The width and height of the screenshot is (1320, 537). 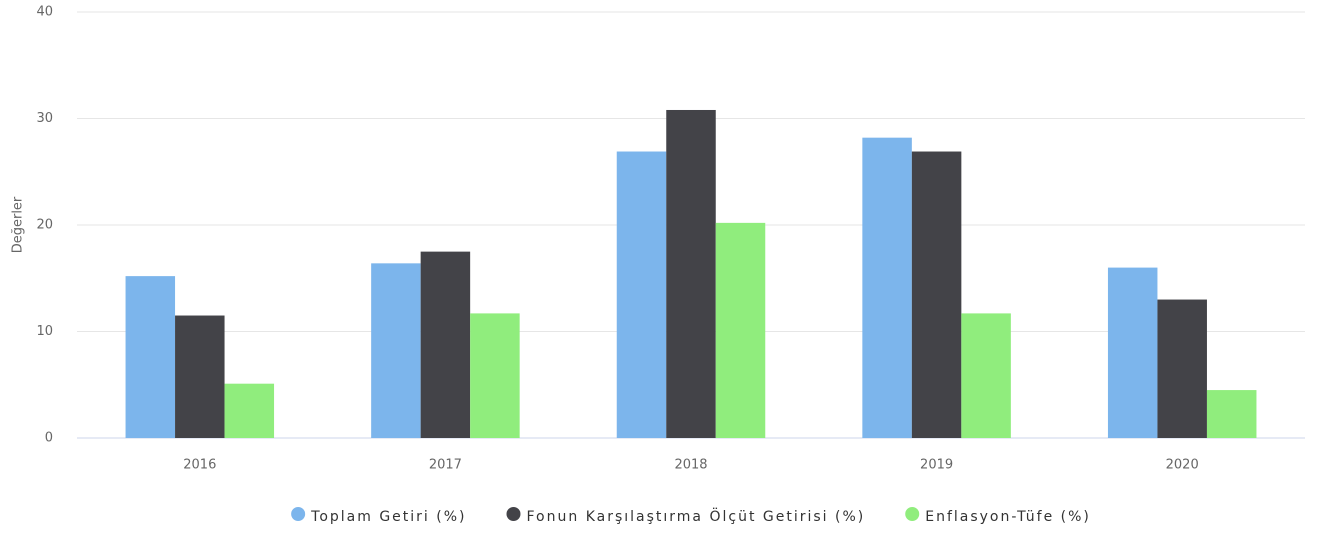 I want to click on legend-label: Toplam Getiri (%), so click(x=388, y=517).